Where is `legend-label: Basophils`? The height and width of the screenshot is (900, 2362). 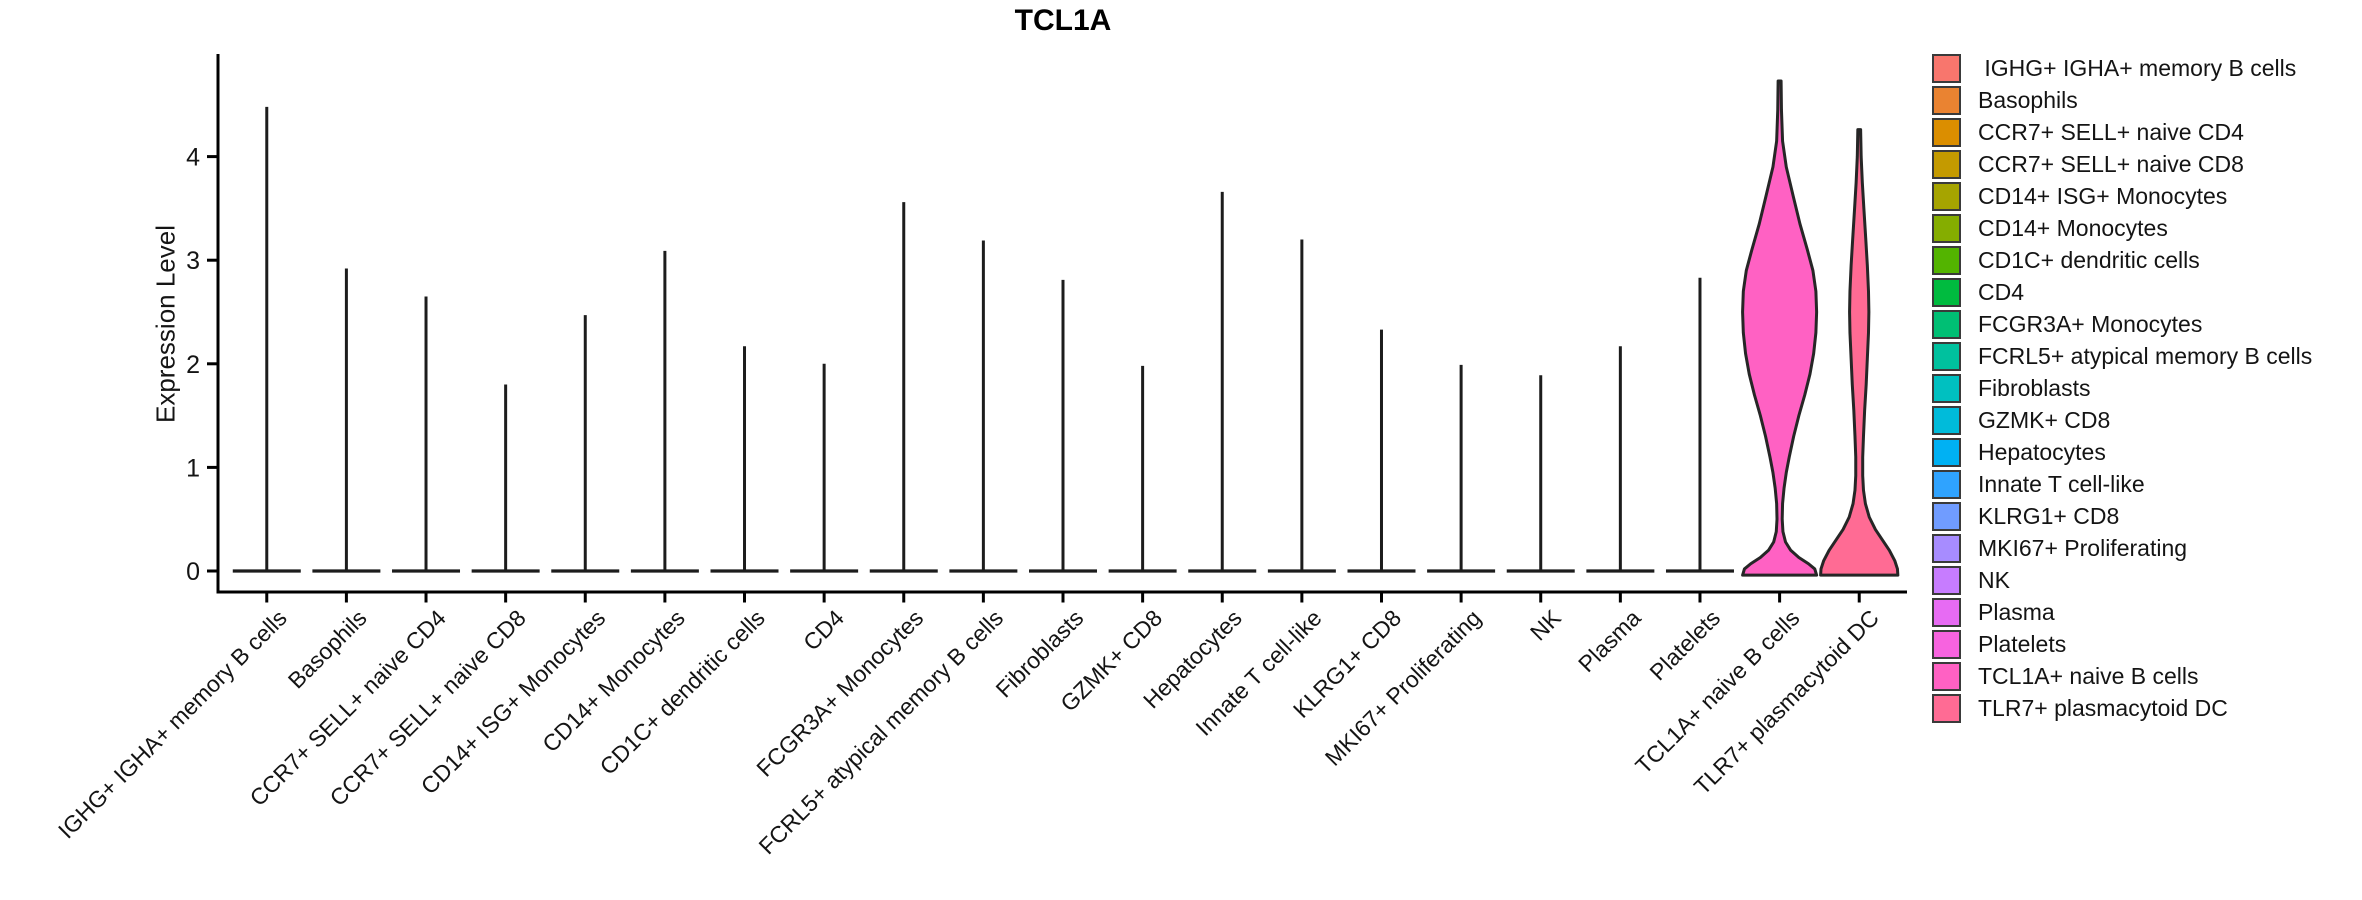
legend-label: Basophils is located at coordinates (2028, 99).